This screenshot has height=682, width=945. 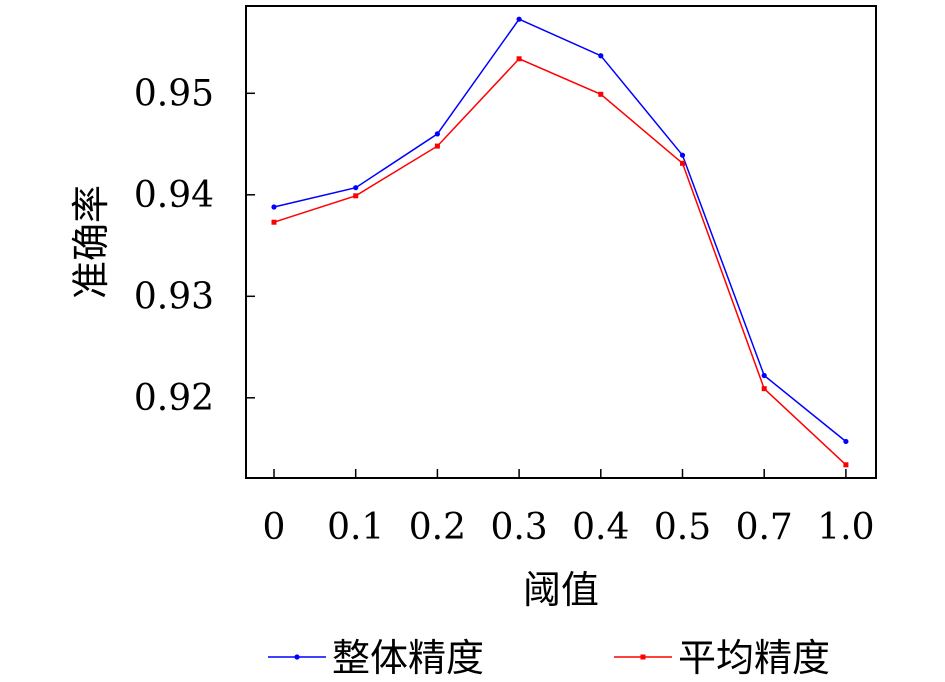 I want to click on legend-label-average: 平均精度, so click(x=754, y=658).